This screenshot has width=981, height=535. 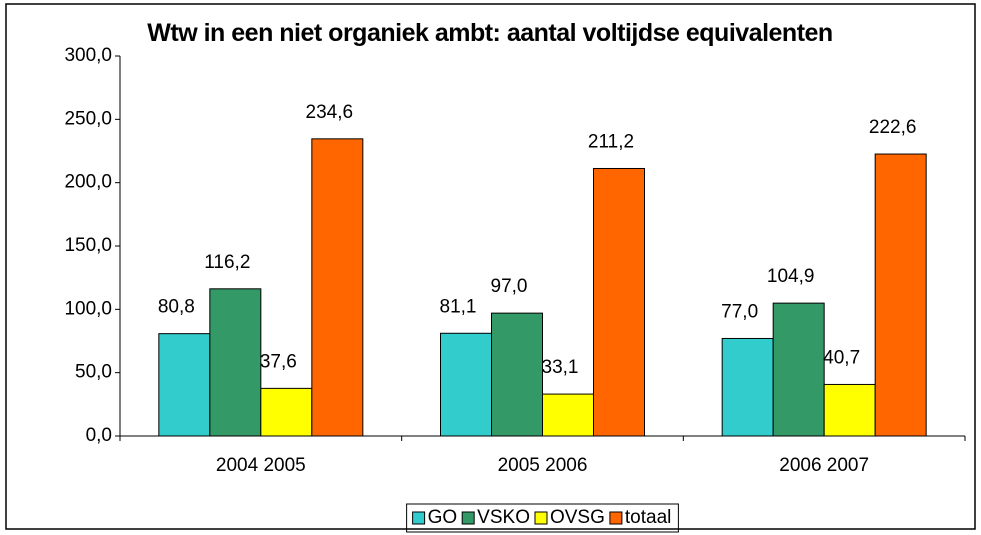 What do you see at coordinates (503, 517) in the screenshot?
I see `legend-label: VSKO` at bounding box center [503, 517].